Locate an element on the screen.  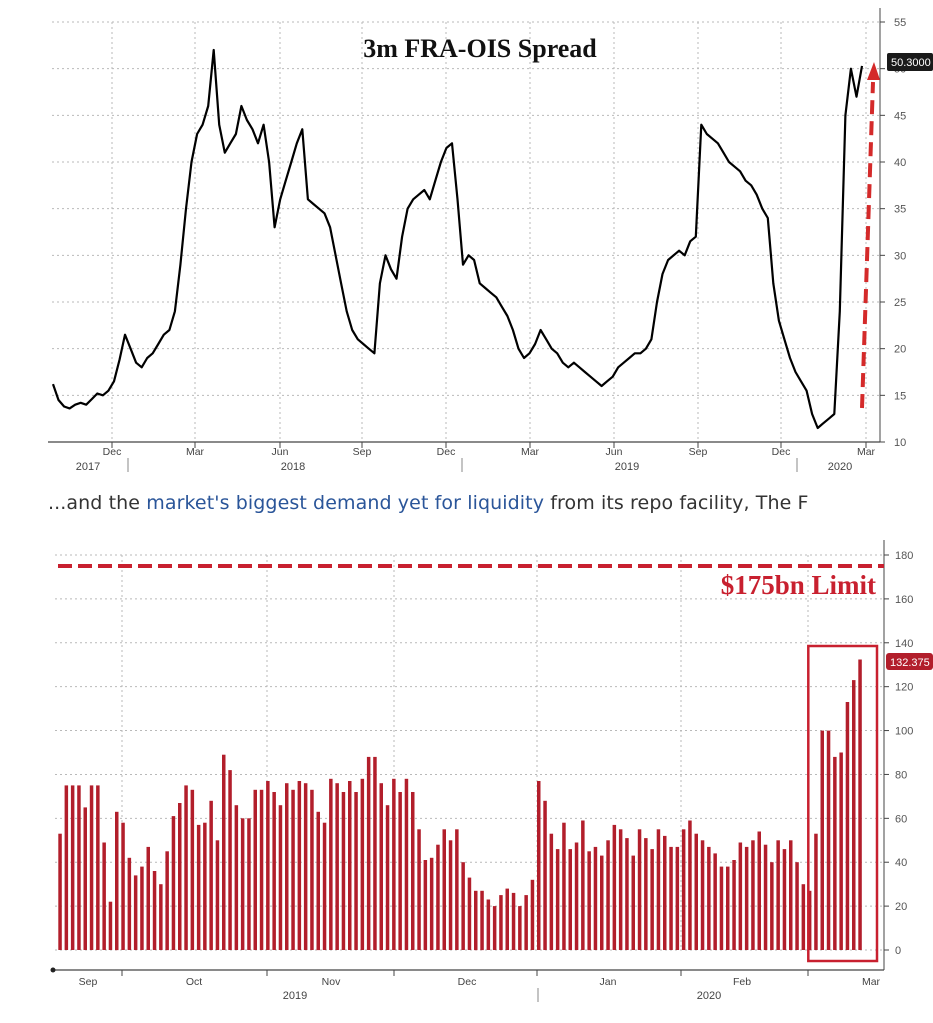
chart2-y-tick-label: 60 is located at coordinates (901, 819).